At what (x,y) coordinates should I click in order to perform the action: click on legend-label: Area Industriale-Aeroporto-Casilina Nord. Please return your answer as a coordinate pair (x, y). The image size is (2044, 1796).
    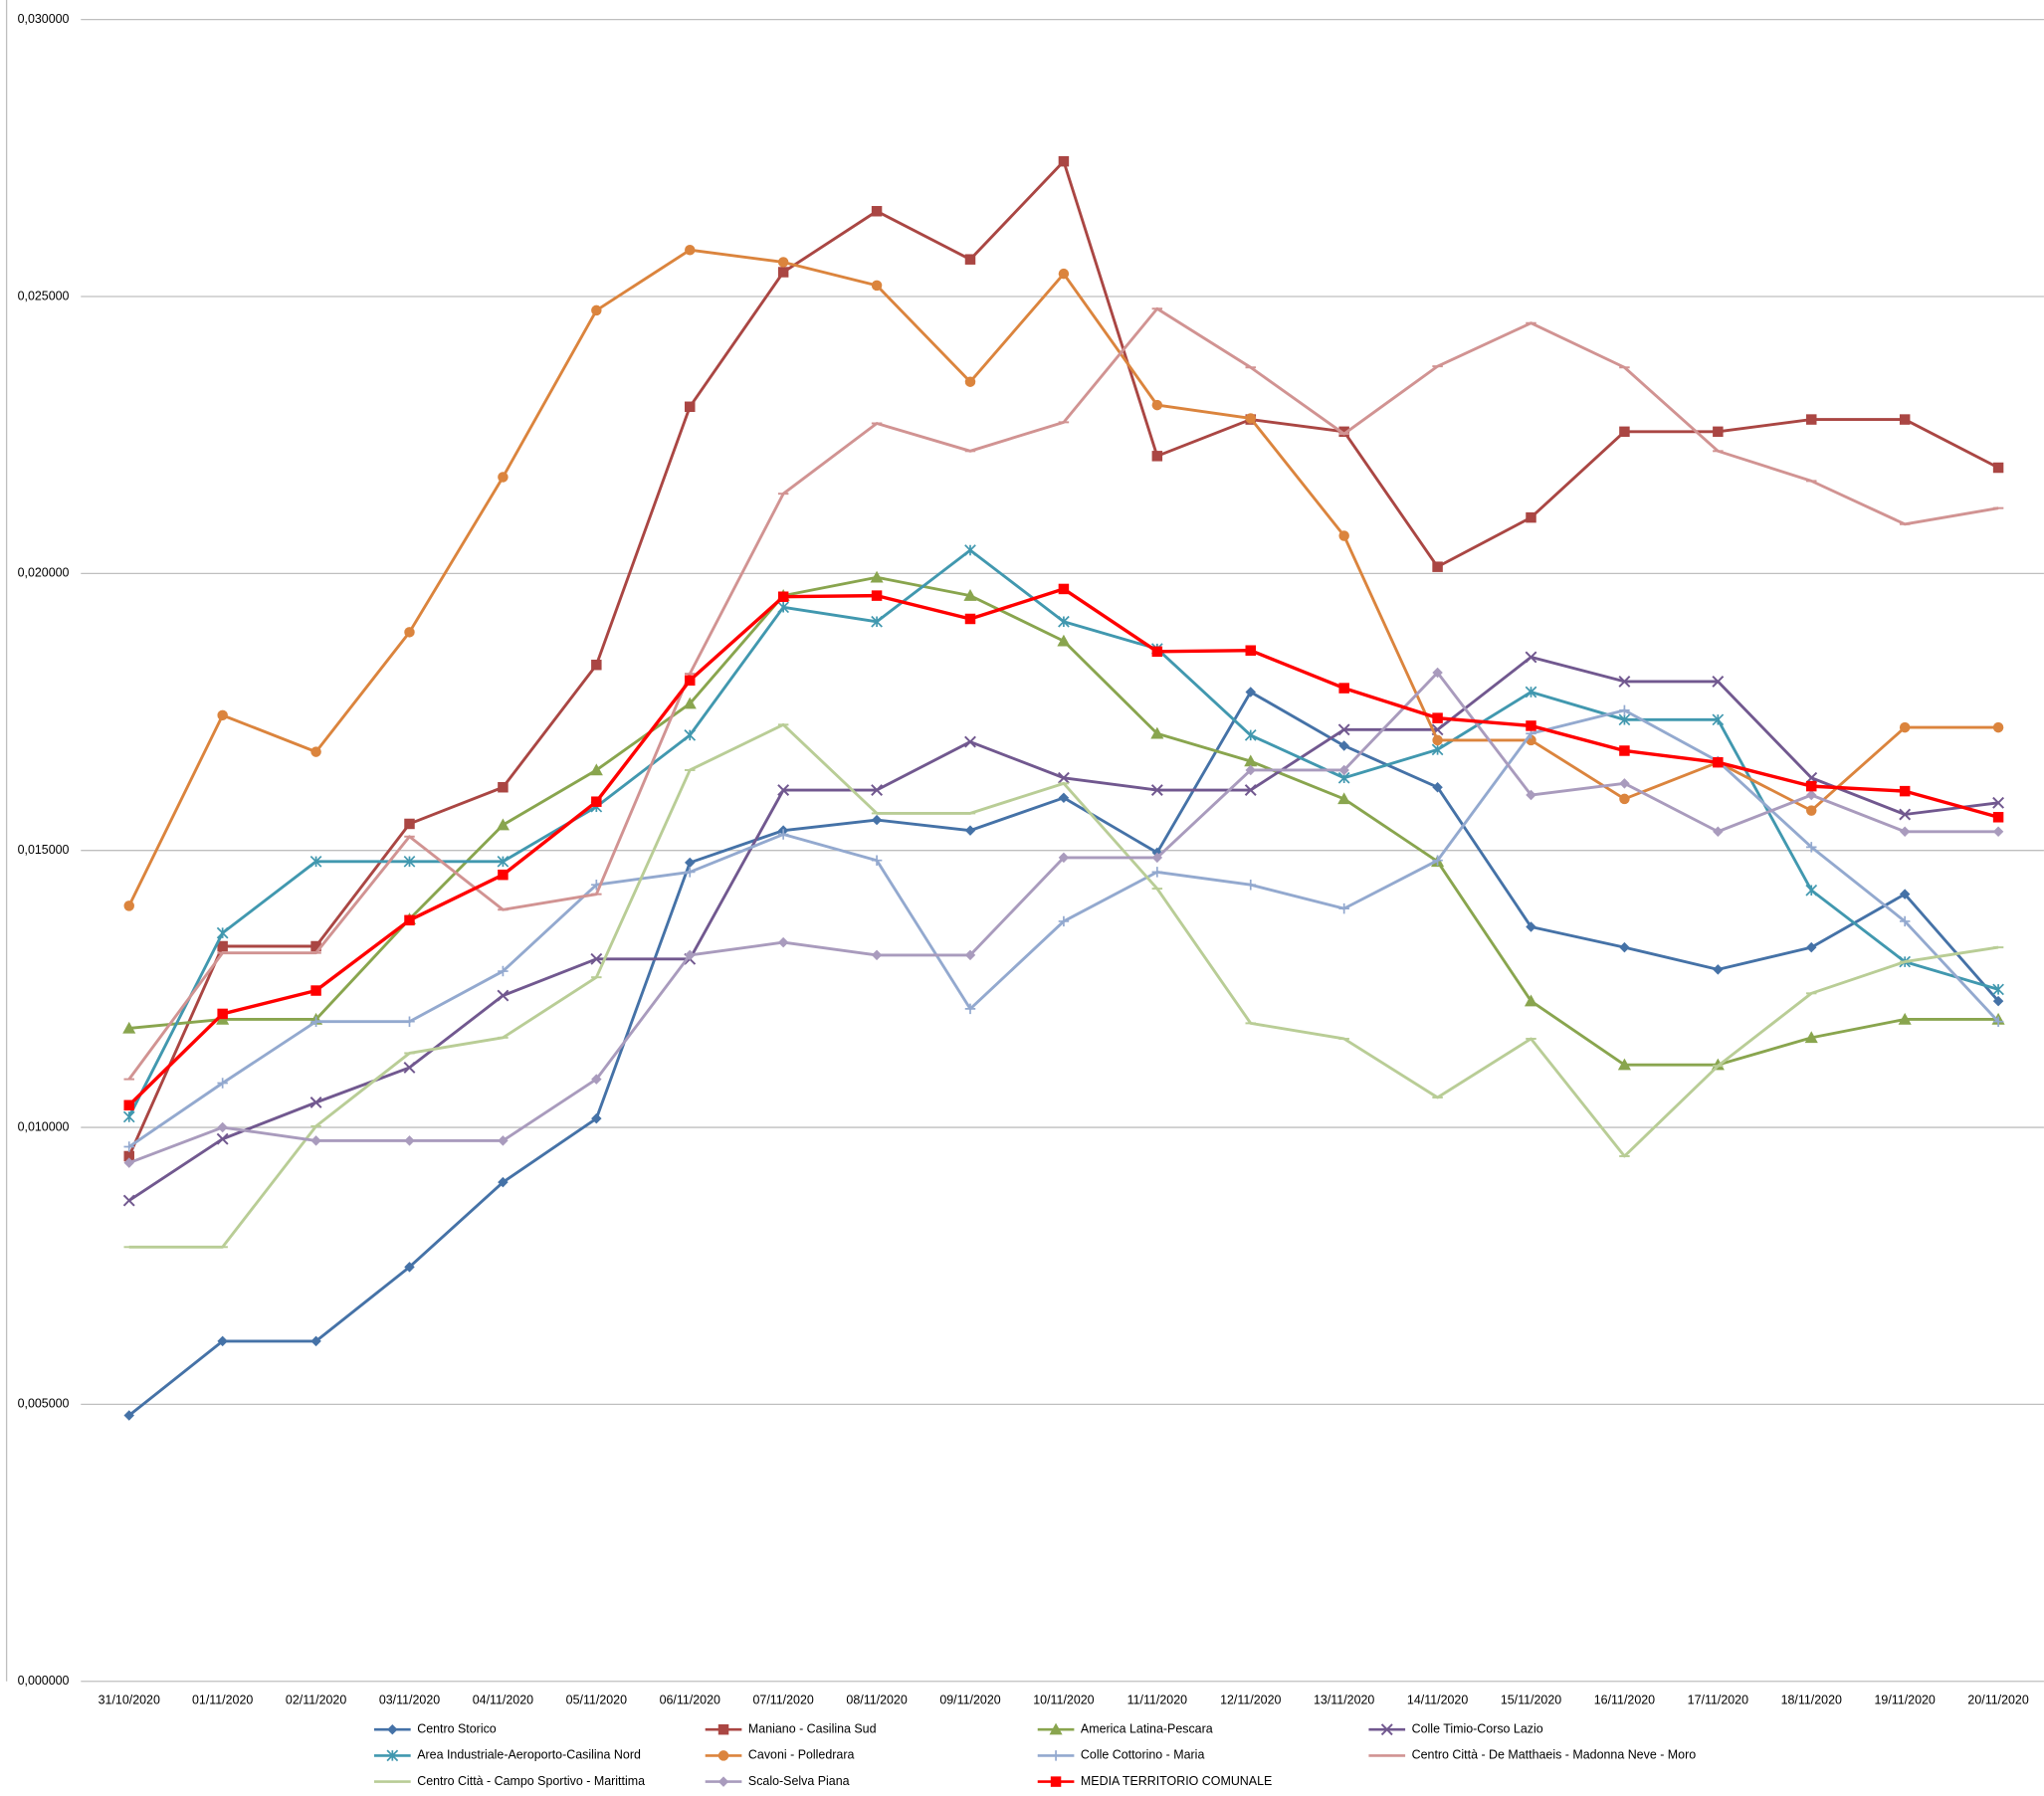
    Looking at the image, I should click on (529, 1755).